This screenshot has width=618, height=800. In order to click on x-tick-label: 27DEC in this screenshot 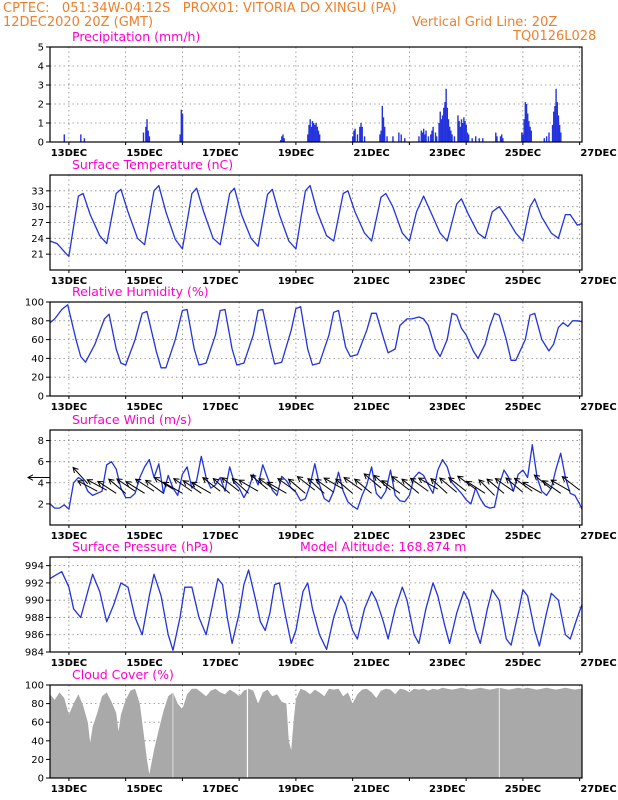, I will do `click(598, 789)`.